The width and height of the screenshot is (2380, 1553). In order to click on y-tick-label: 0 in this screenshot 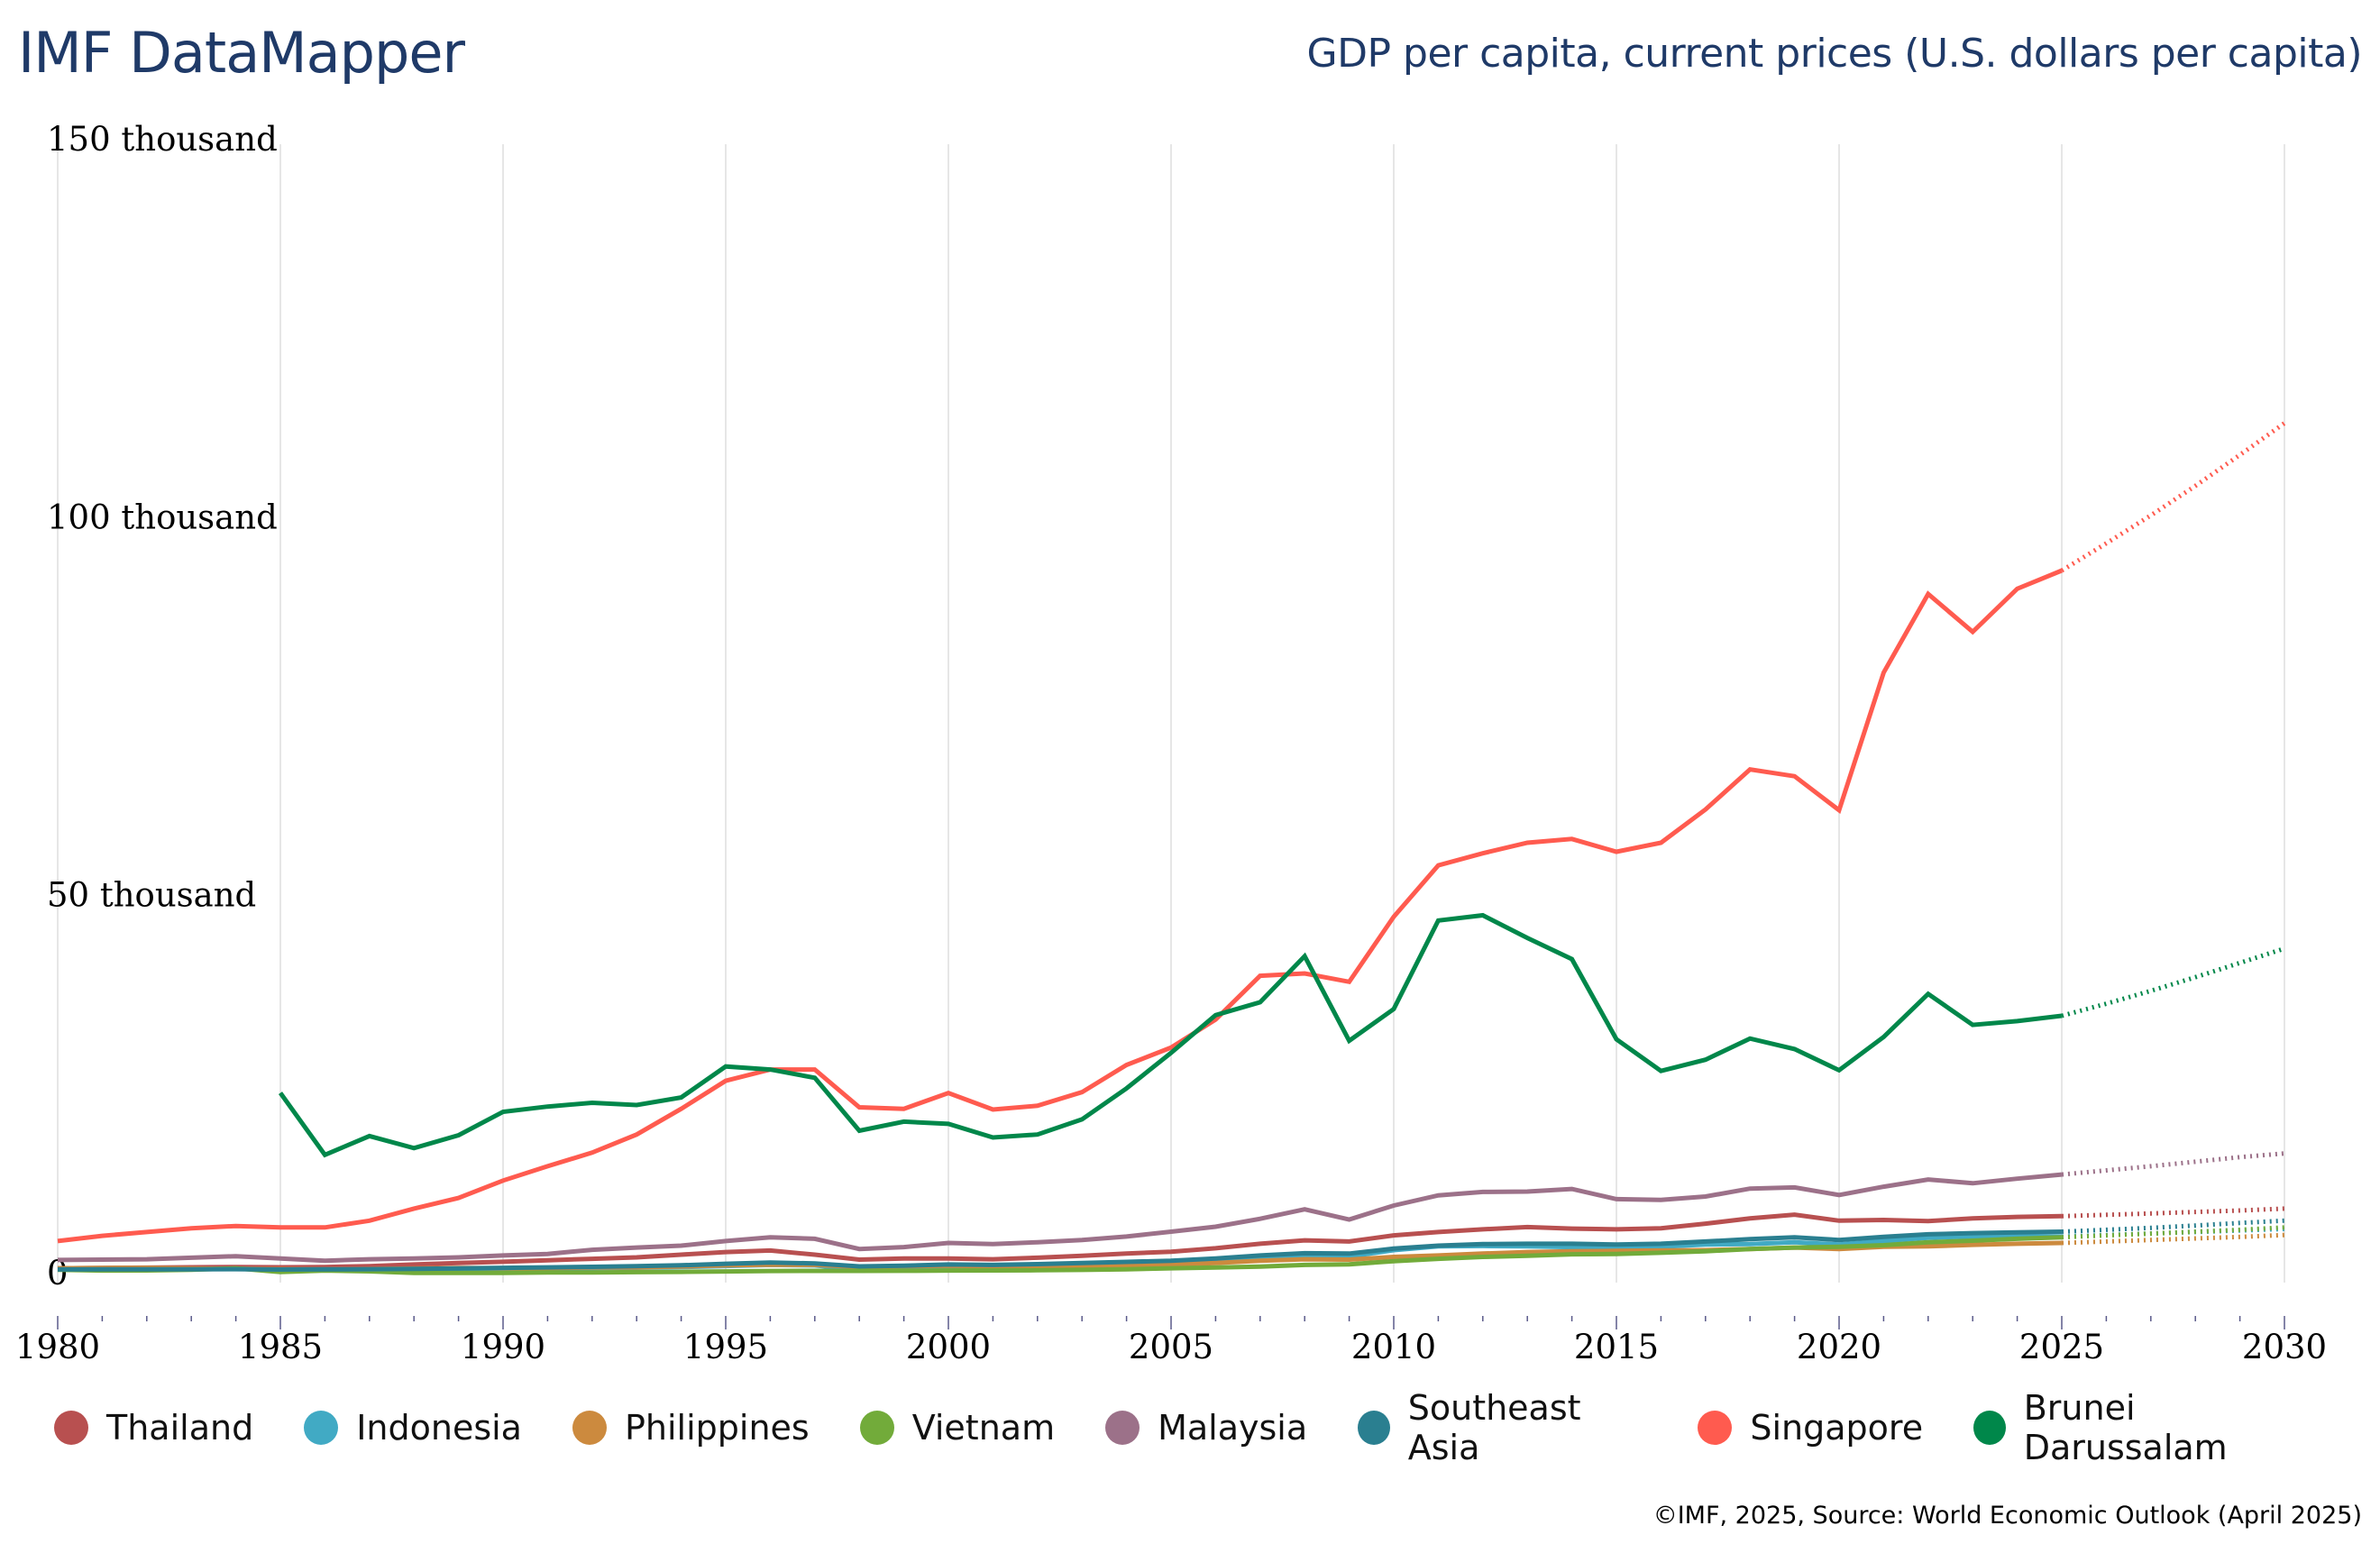, I will do `click(58, 1273)`.